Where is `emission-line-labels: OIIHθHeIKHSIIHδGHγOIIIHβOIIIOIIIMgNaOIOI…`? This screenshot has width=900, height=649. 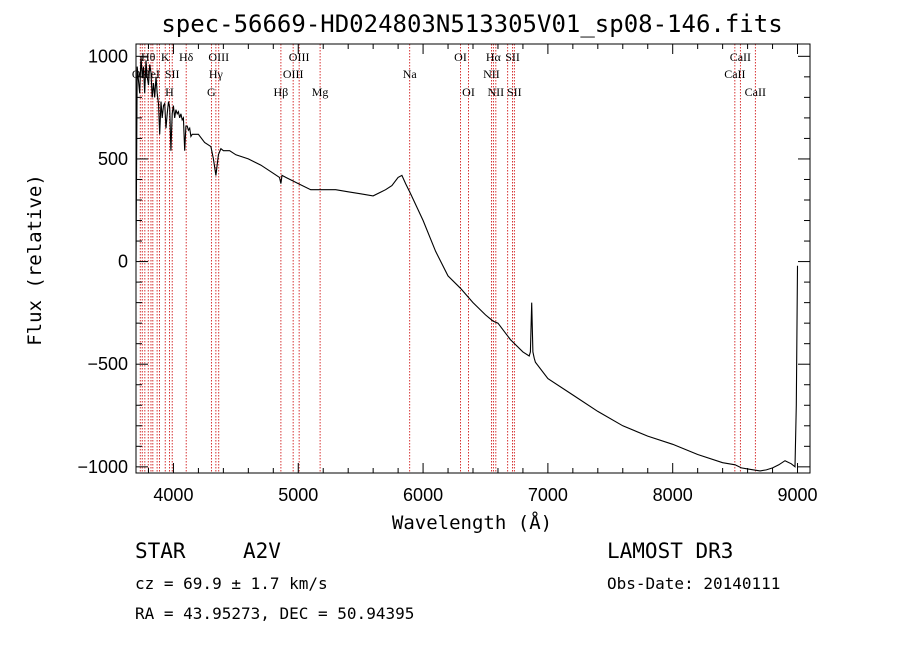
emission-line-labels: OIIHθHeIKHSIIHδGHγOIIIHβOIIIOIIIMgNaOIOI… is located at coordinates (449, 74).